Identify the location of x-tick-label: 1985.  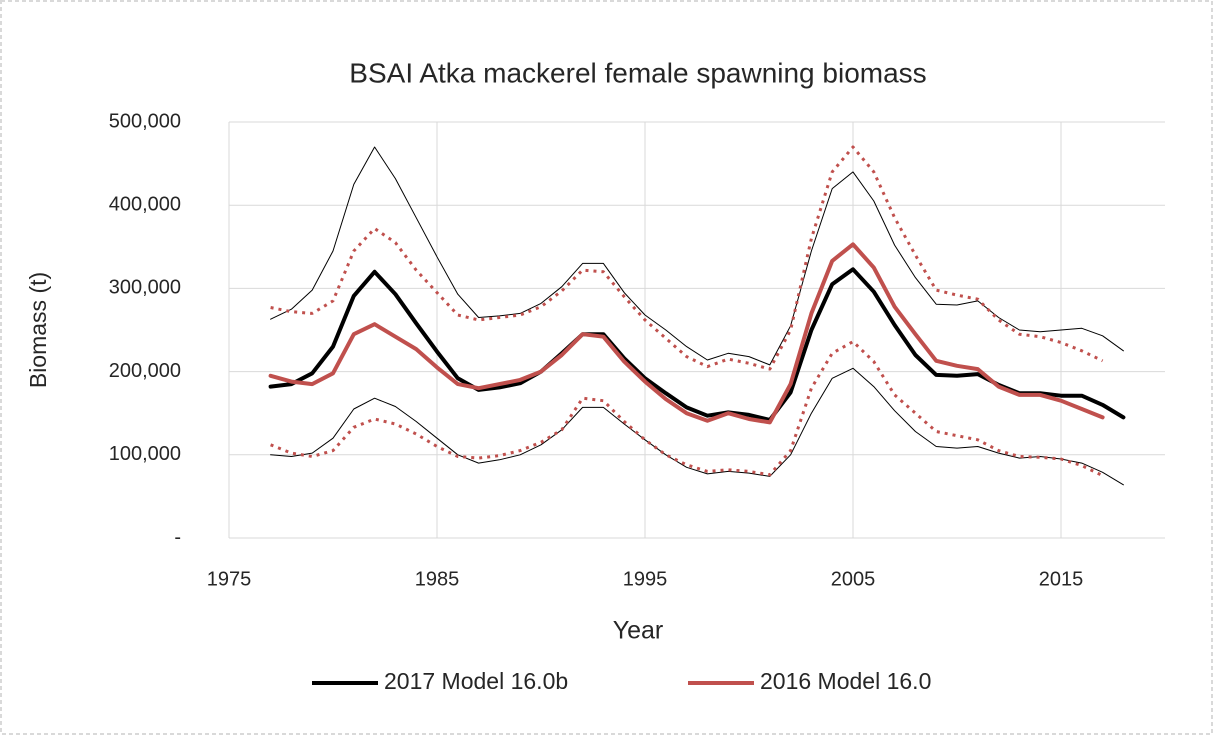
(437, 579).